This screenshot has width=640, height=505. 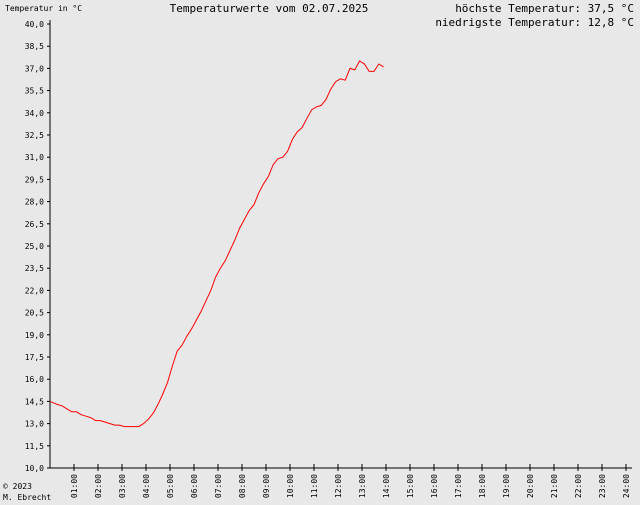 I want to click on y-tick-label: 34,0, so click(x=34, y=113).